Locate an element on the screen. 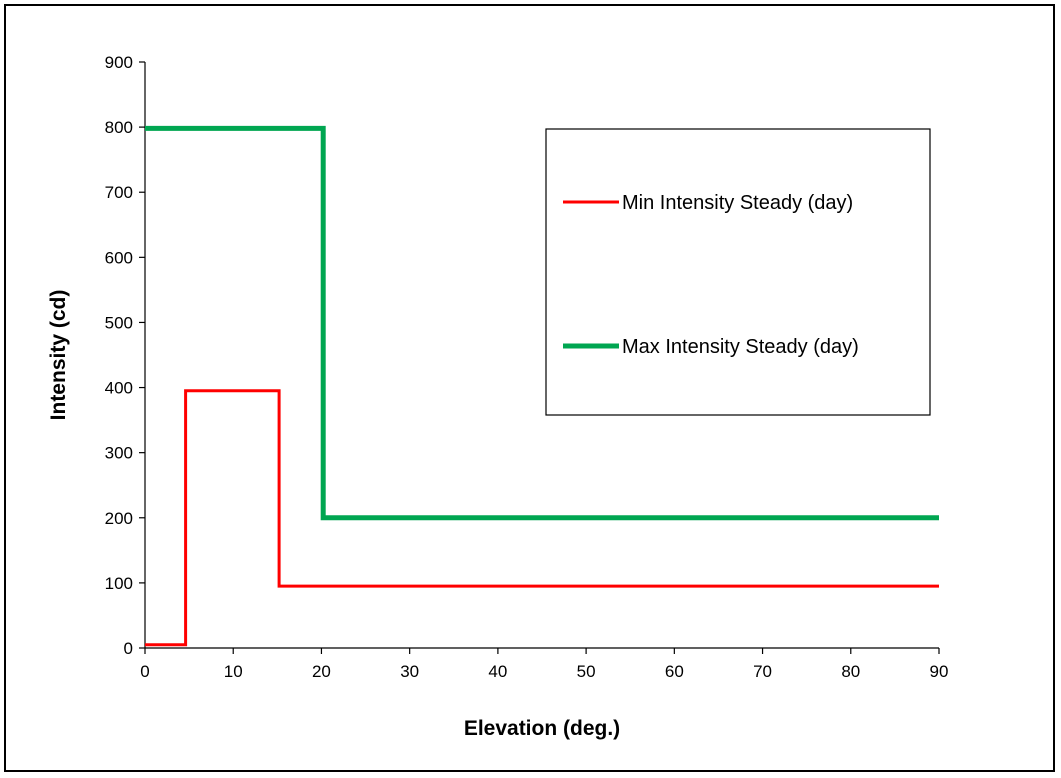 The image size is (1061, 778). y-tick-label: 700 is located at coordinates (119, 192).